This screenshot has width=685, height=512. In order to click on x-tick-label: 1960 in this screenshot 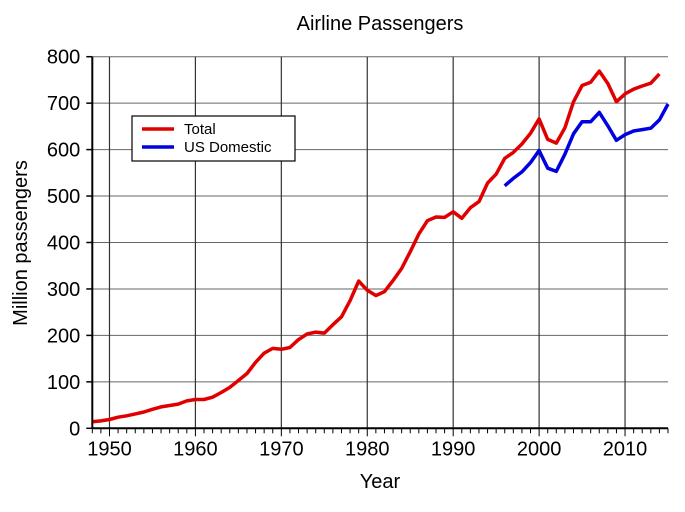, I will do `click(195, 449)`.